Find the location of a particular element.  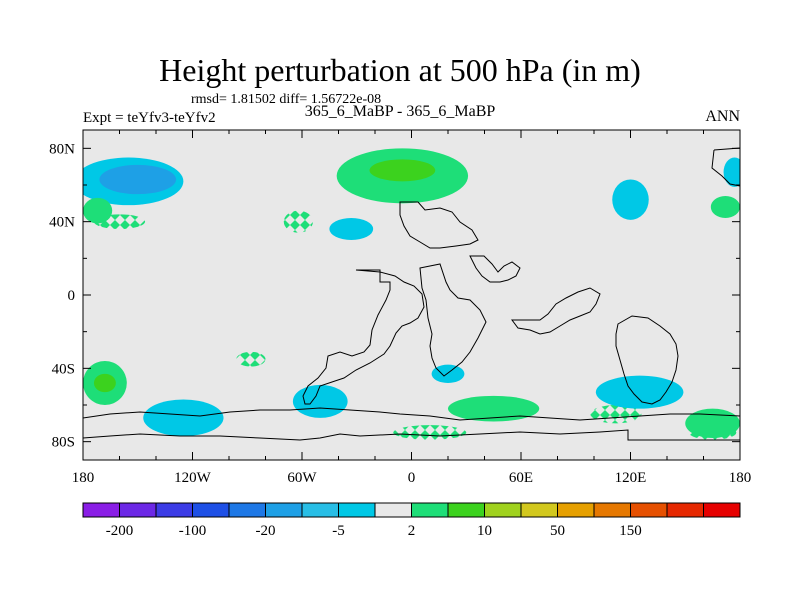

colorbar-label: -200 is located at coordinates (120, 531).